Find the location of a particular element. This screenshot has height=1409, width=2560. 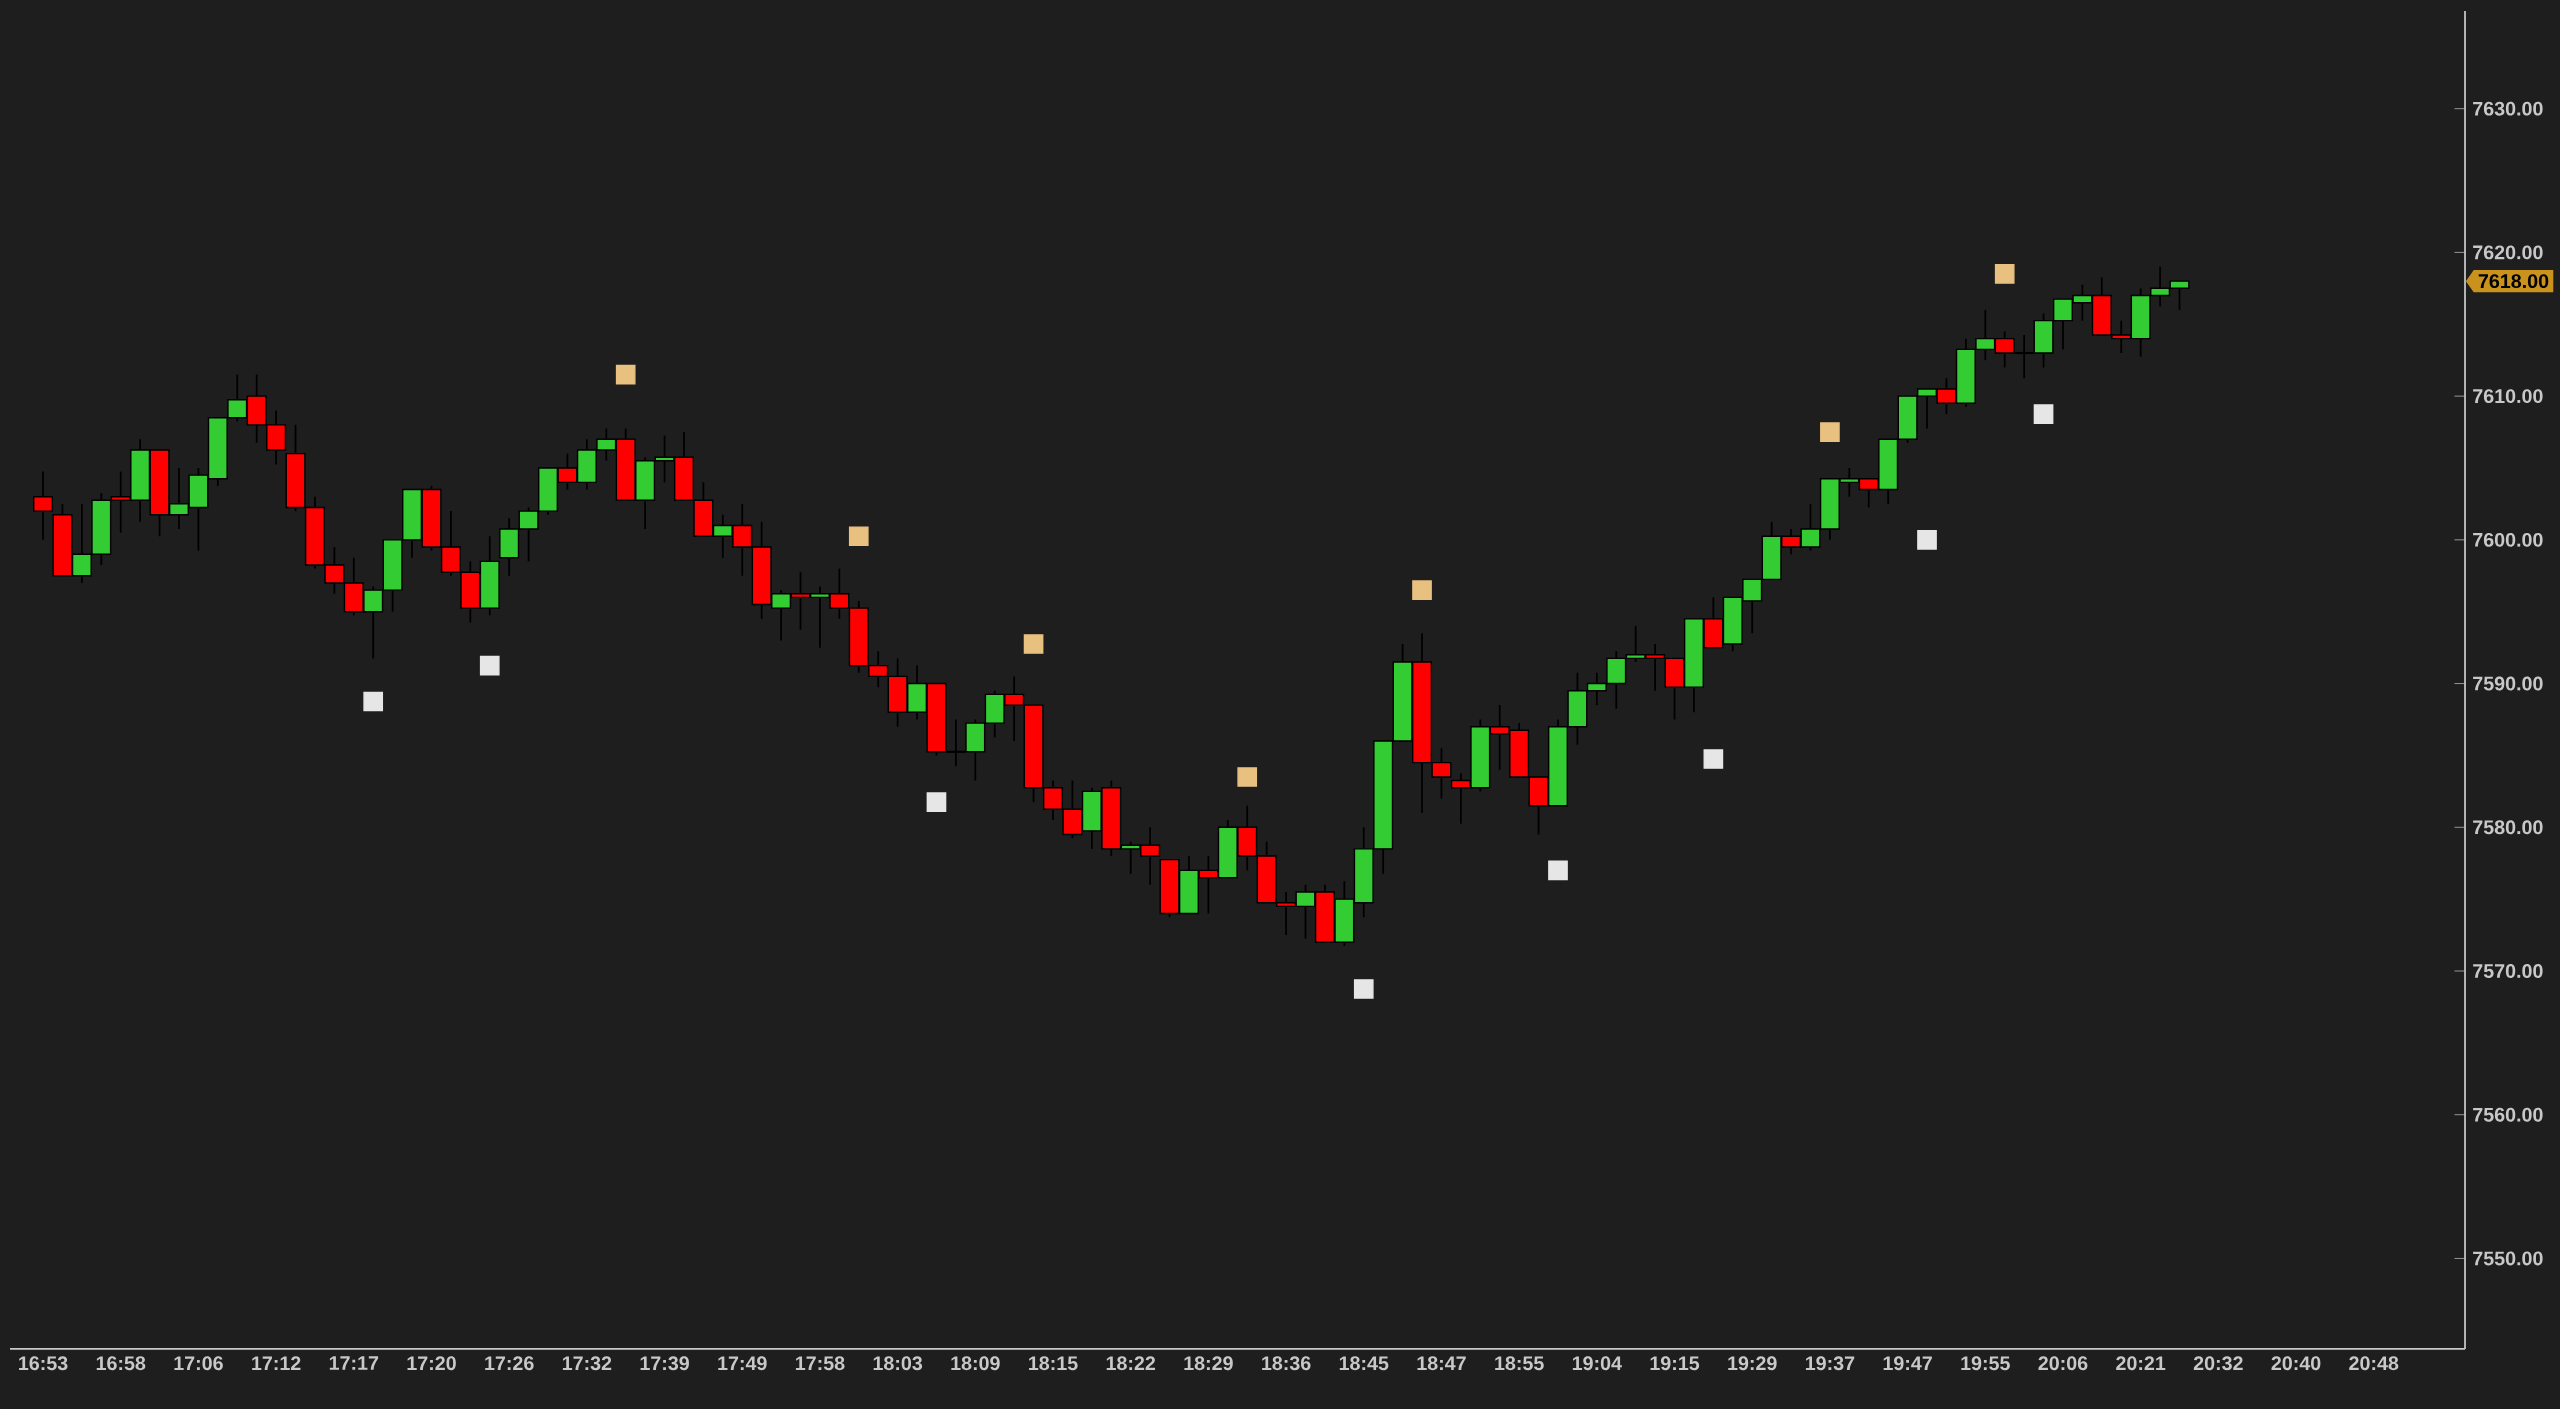

x-tick-label: 16:58 is located at coordinates (121, 1363).